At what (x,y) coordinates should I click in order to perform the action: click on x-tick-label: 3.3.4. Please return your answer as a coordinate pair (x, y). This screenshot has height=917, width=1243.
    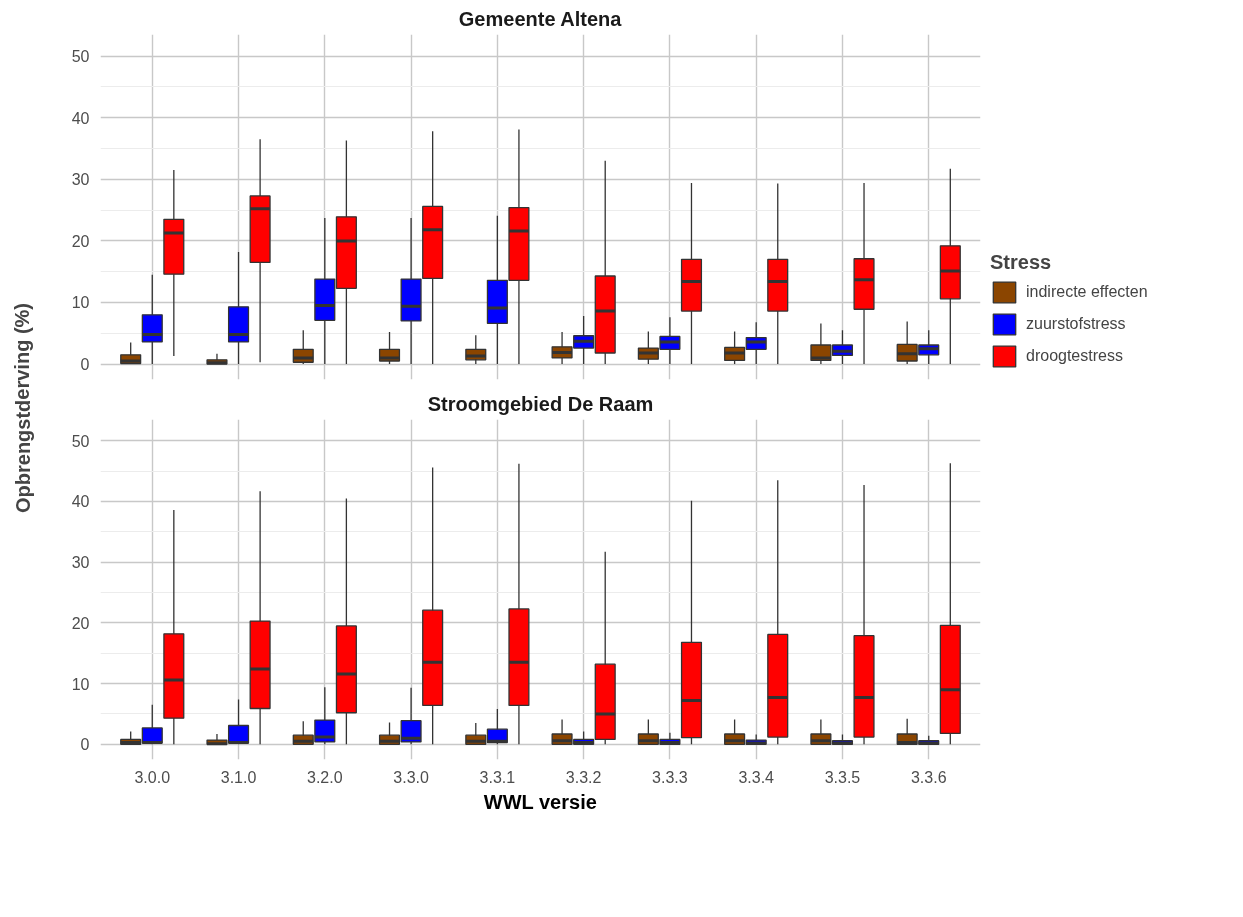
    Looking at the image, I should click on (756, 777).